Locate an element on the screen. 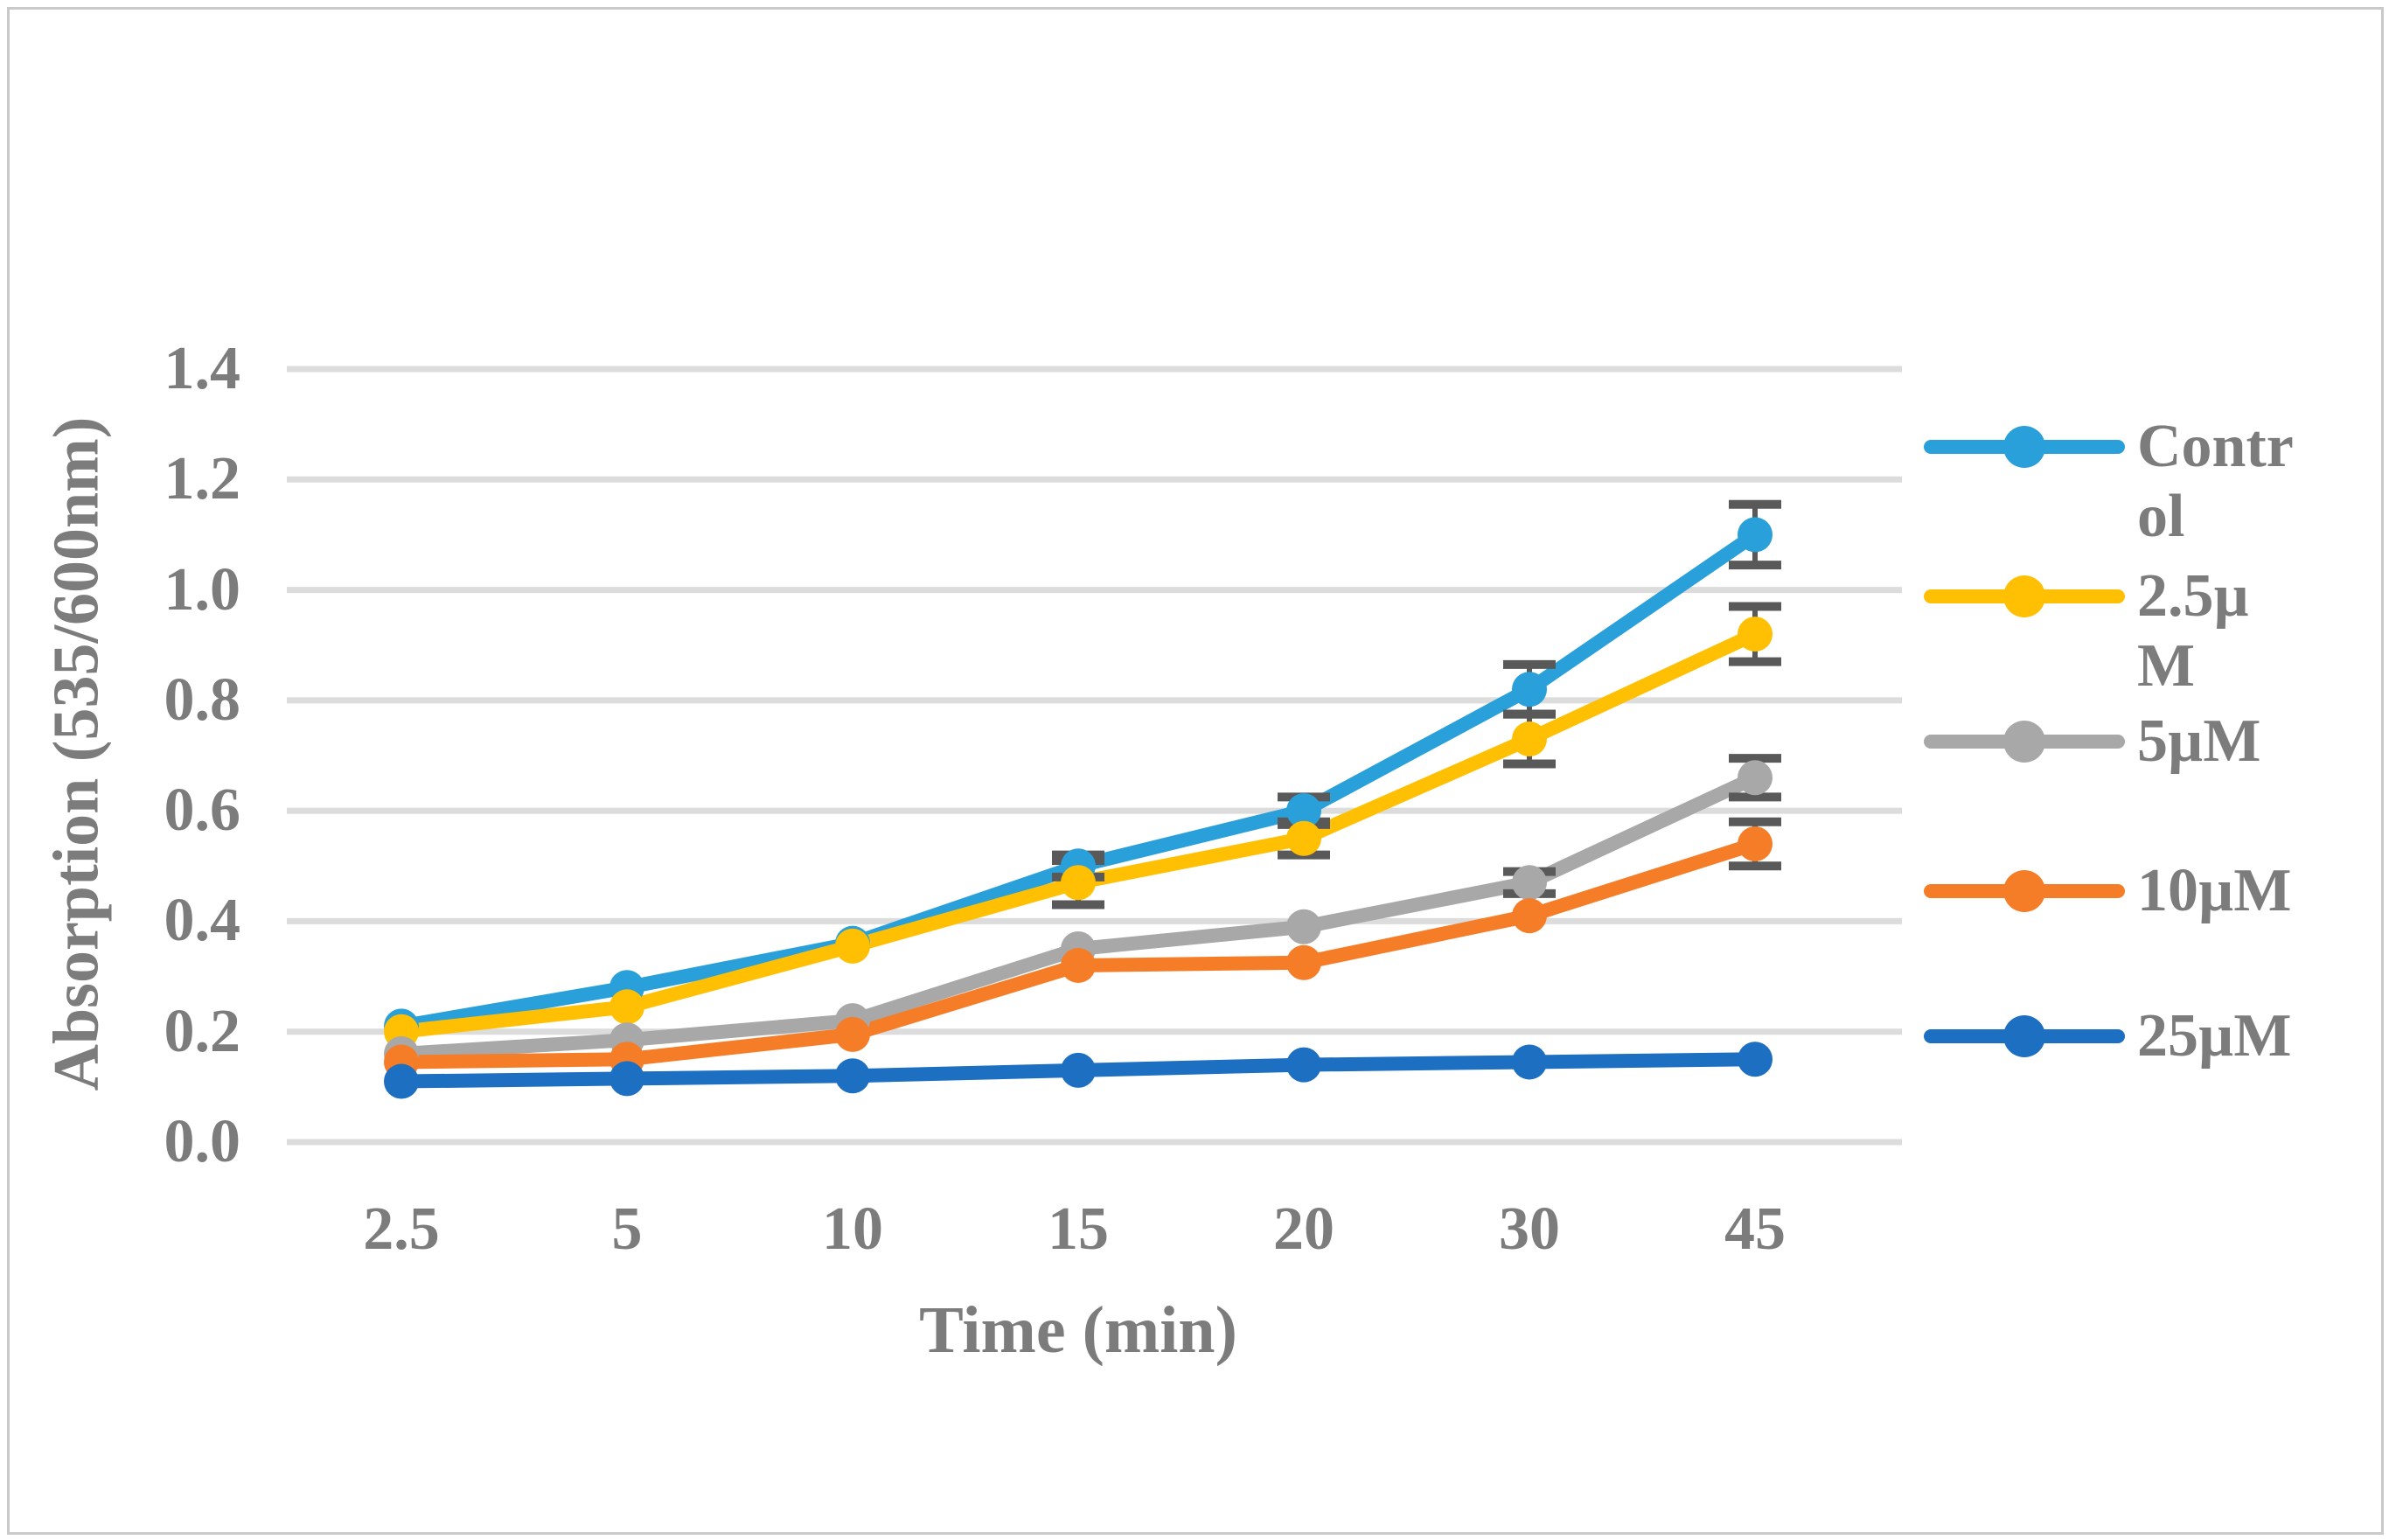 The image size is (2389, 1540). y-tick-label: 0.2 is located at coordinates (203, 1031).